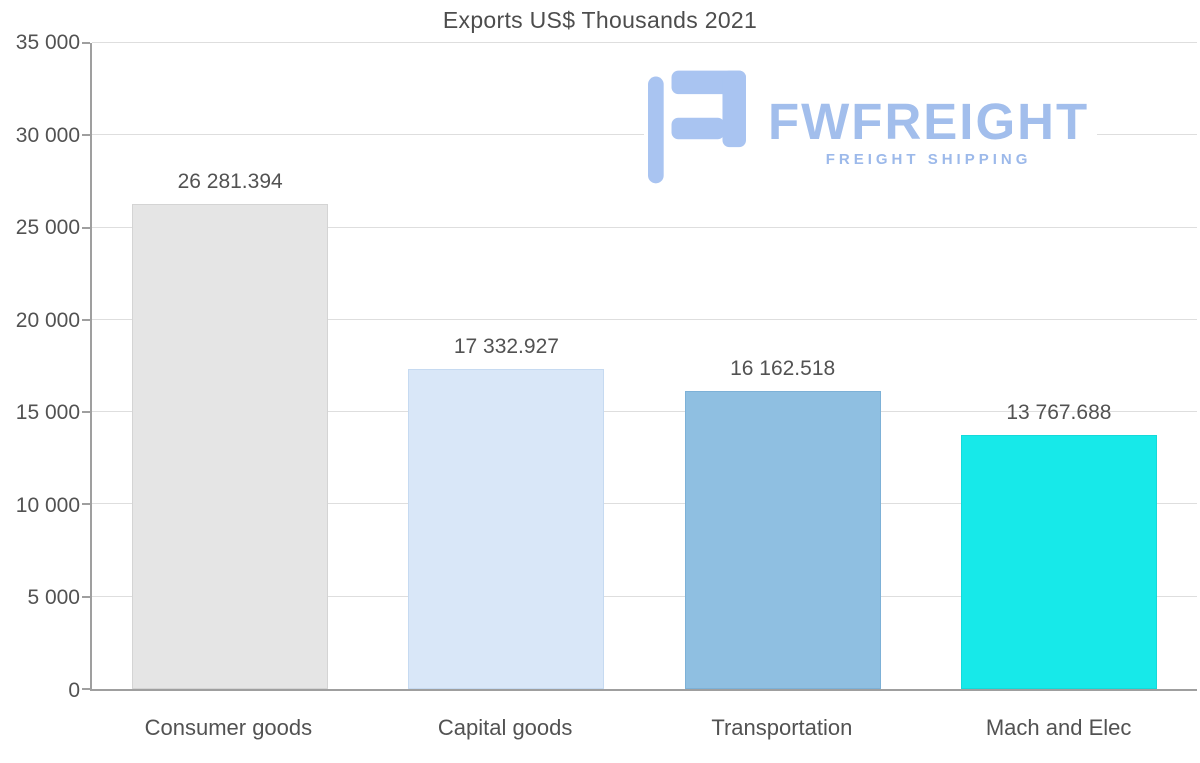 The width and height of the screenshot is (1200, 763). I want to click on fwfreight-logo: FWFREIGHT FREIGHT SHIPPING, so click(871, 129).